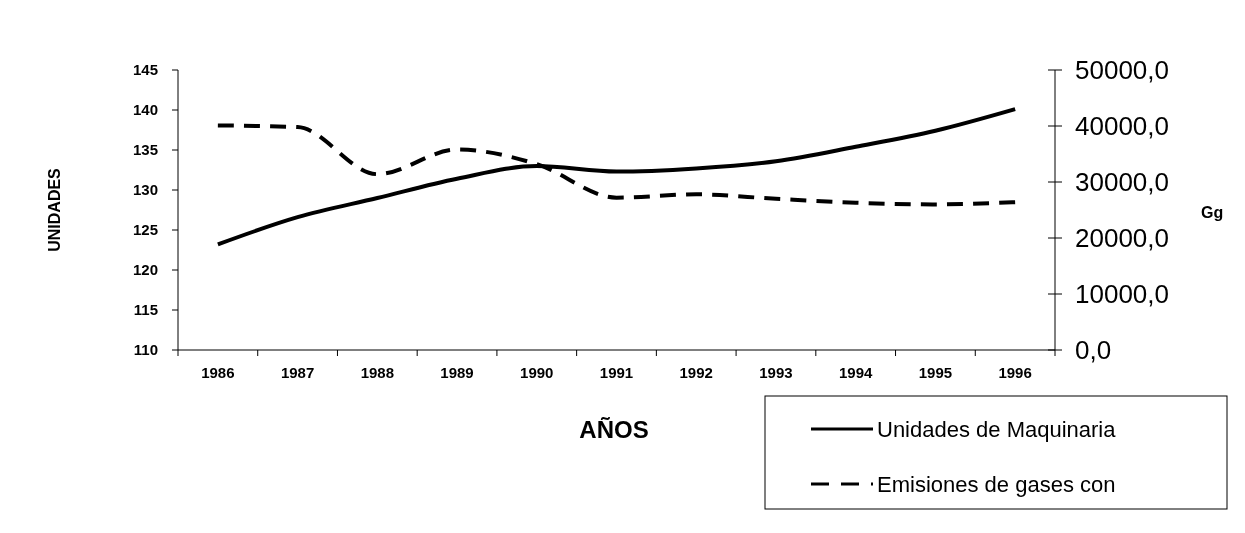  What do you see at coordinates (218, 372) in the screenshot?
I see `x-tick-label: 1986` at bounding box center [218, 372].